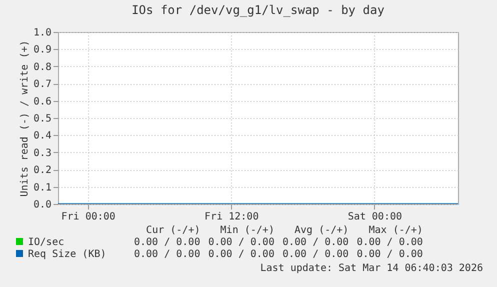 The image size is (497, 287). Describe the element at coordinates (42, 188) in the screenshot. I see `y-tick-label: 0.1` at that location.